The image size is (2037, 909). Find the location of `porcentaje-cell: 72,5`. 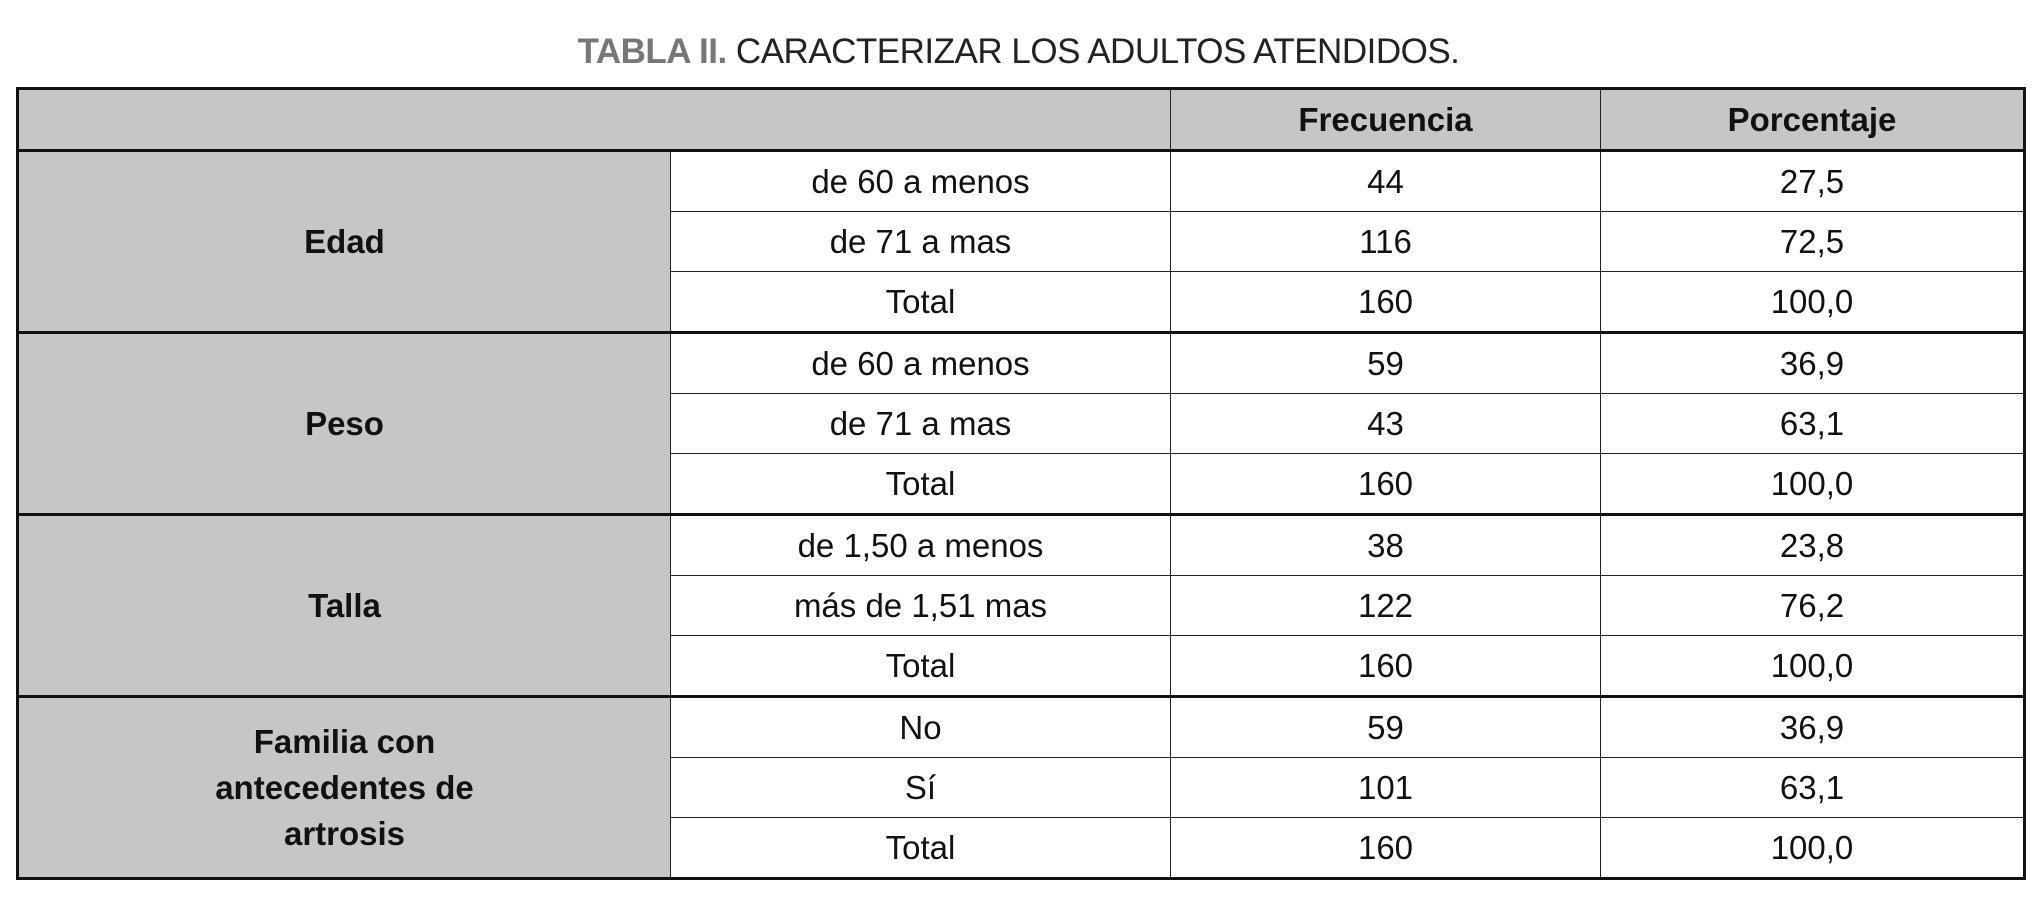

porcentaje-cell: 72,5 is located at coordinates (1812, 241).